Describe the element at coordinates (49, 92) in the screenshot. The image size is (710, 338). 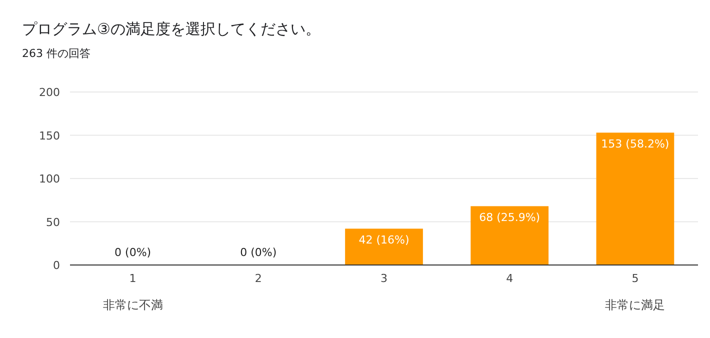
I see `y-tick-label: 200` at that location.